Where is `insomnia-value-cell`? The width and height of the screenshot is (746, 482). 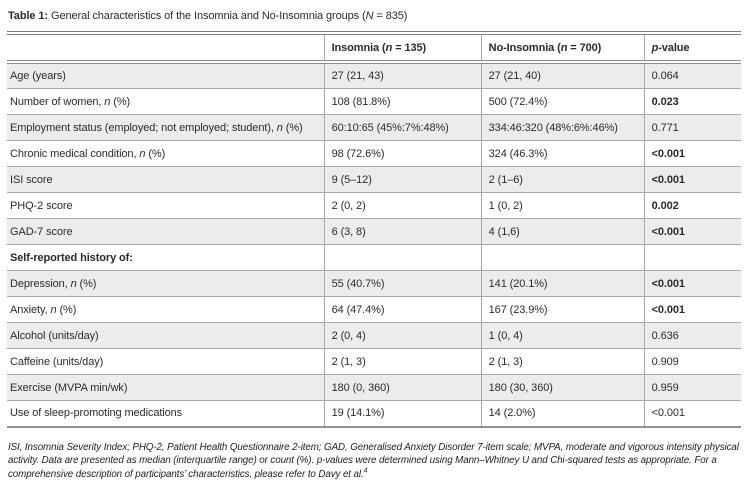 insomnia-value-cell is located at coordinates (402, 257).